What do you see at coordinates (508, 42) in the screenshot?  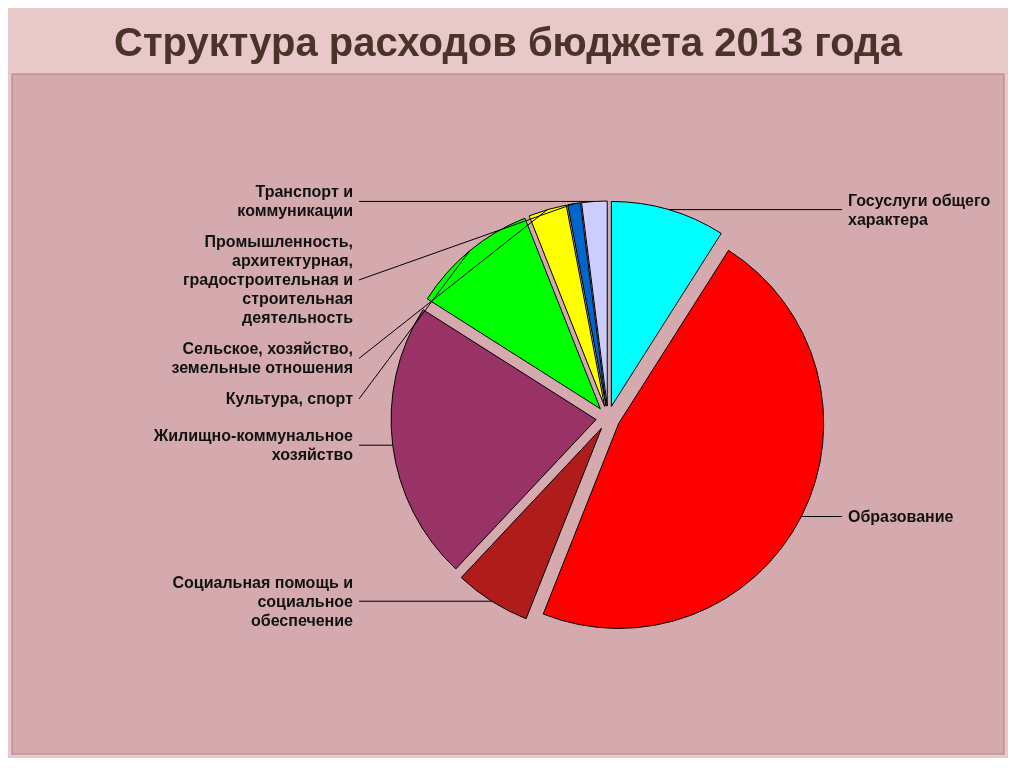 I see `chart-title: Структура расходов бюджета 2013 года` at bounding box center [508, 42].